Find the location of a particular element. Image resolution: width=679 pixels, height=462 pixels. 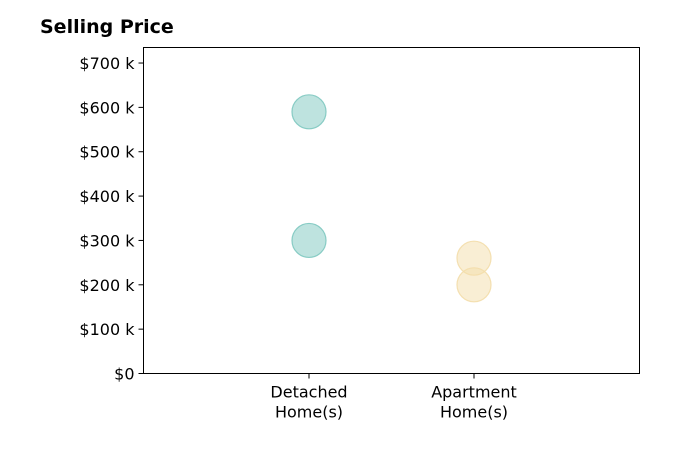

y-tick-label: $400 k is located at coordinates (107, 196).